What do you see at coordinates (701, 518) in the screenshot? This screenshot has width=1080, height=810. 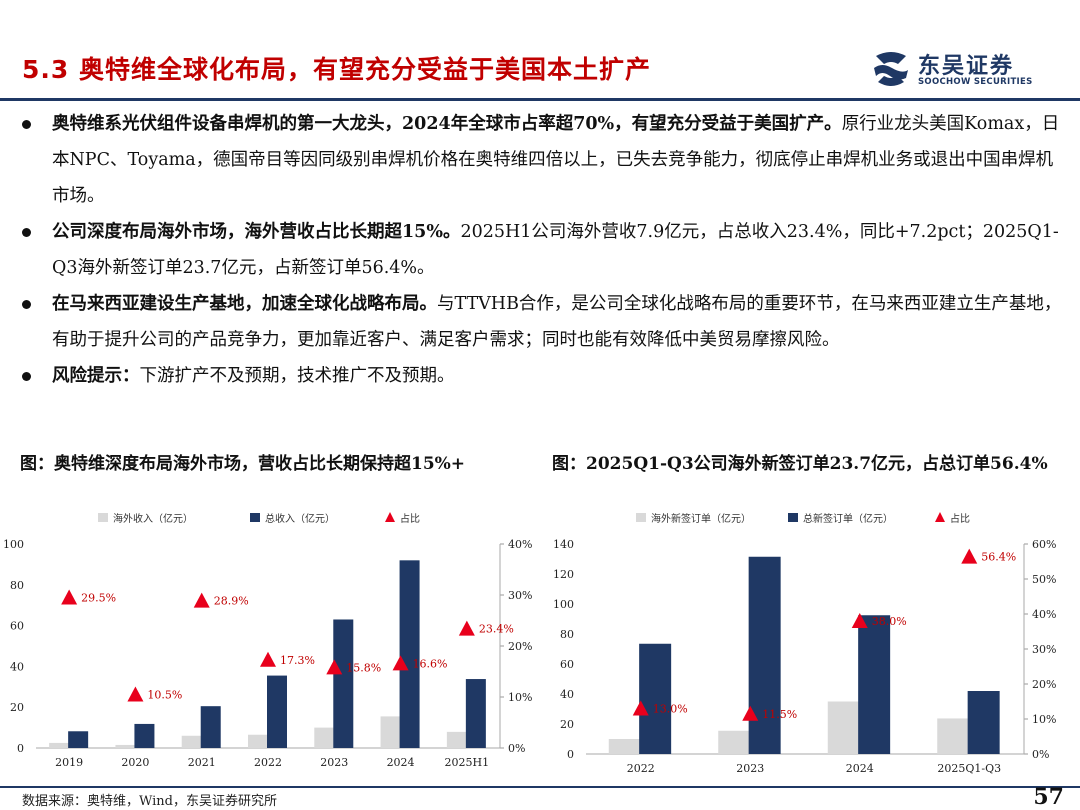 I see `legend-label: 海外新签订单（亿元）` at bounding box center [701, 518].